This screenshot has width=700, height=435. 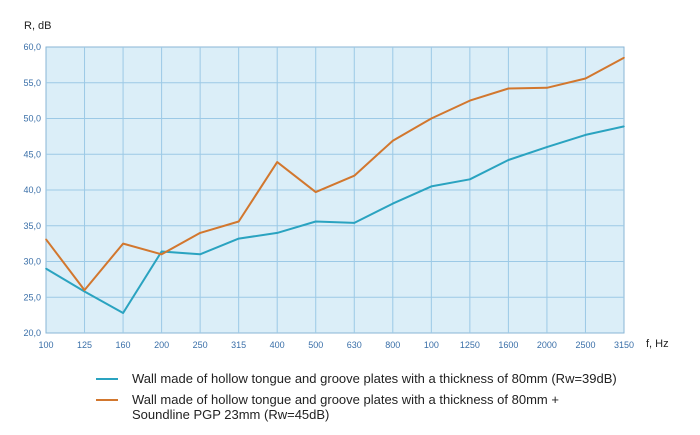 What do you see at coordinates (354, 345) in the screenshot?
I see `x-tick-label: 630` at bounding box center [354, 345].